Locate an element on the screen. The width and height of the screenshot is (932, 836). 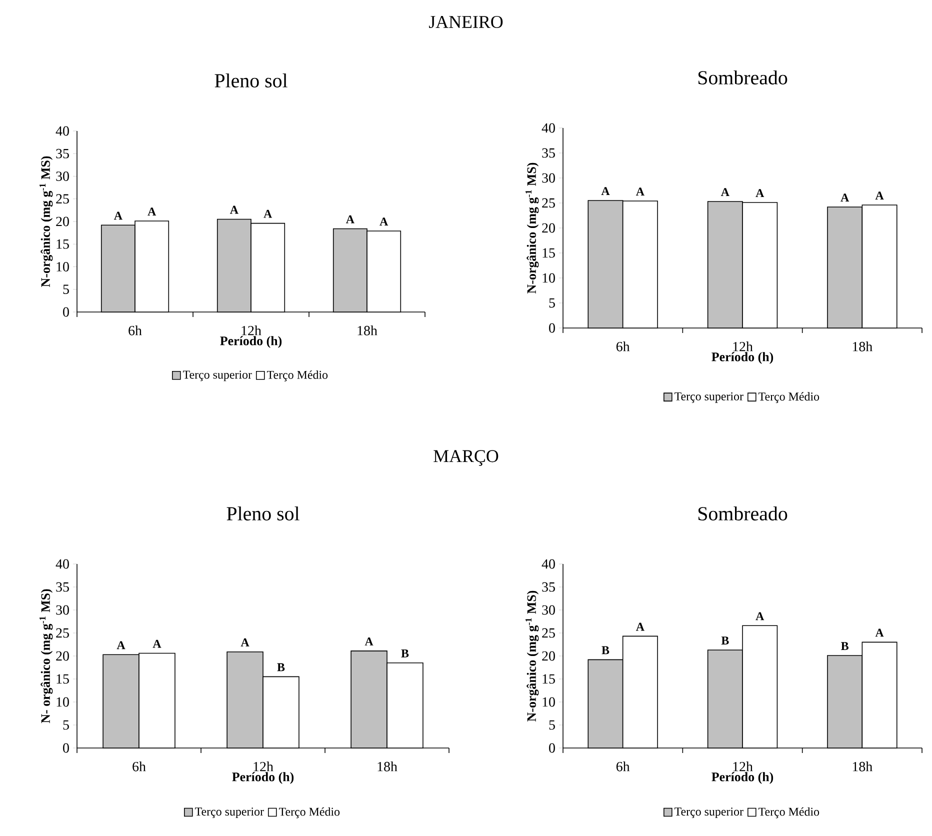
y-axis-title: N- orgânico (mg g$^{-1}$ MS) is located at coordinates (46, 656).